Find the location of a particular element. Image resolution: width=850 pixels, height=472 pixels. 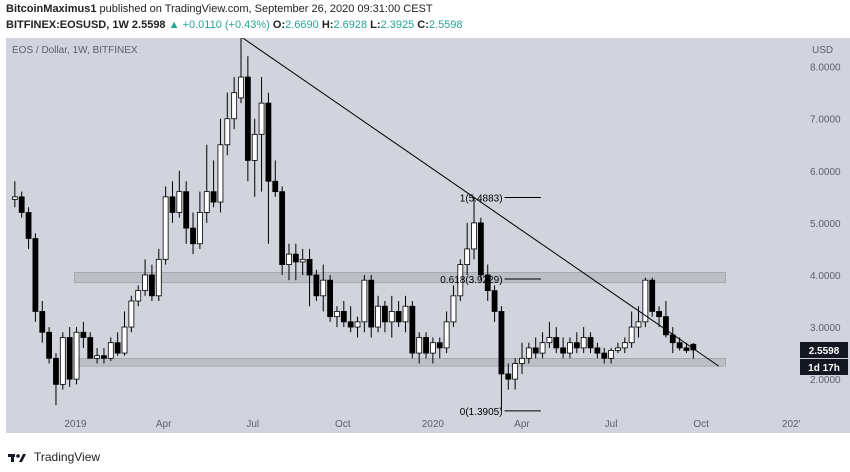

last-price-tag is located at coordinates (824, 349).